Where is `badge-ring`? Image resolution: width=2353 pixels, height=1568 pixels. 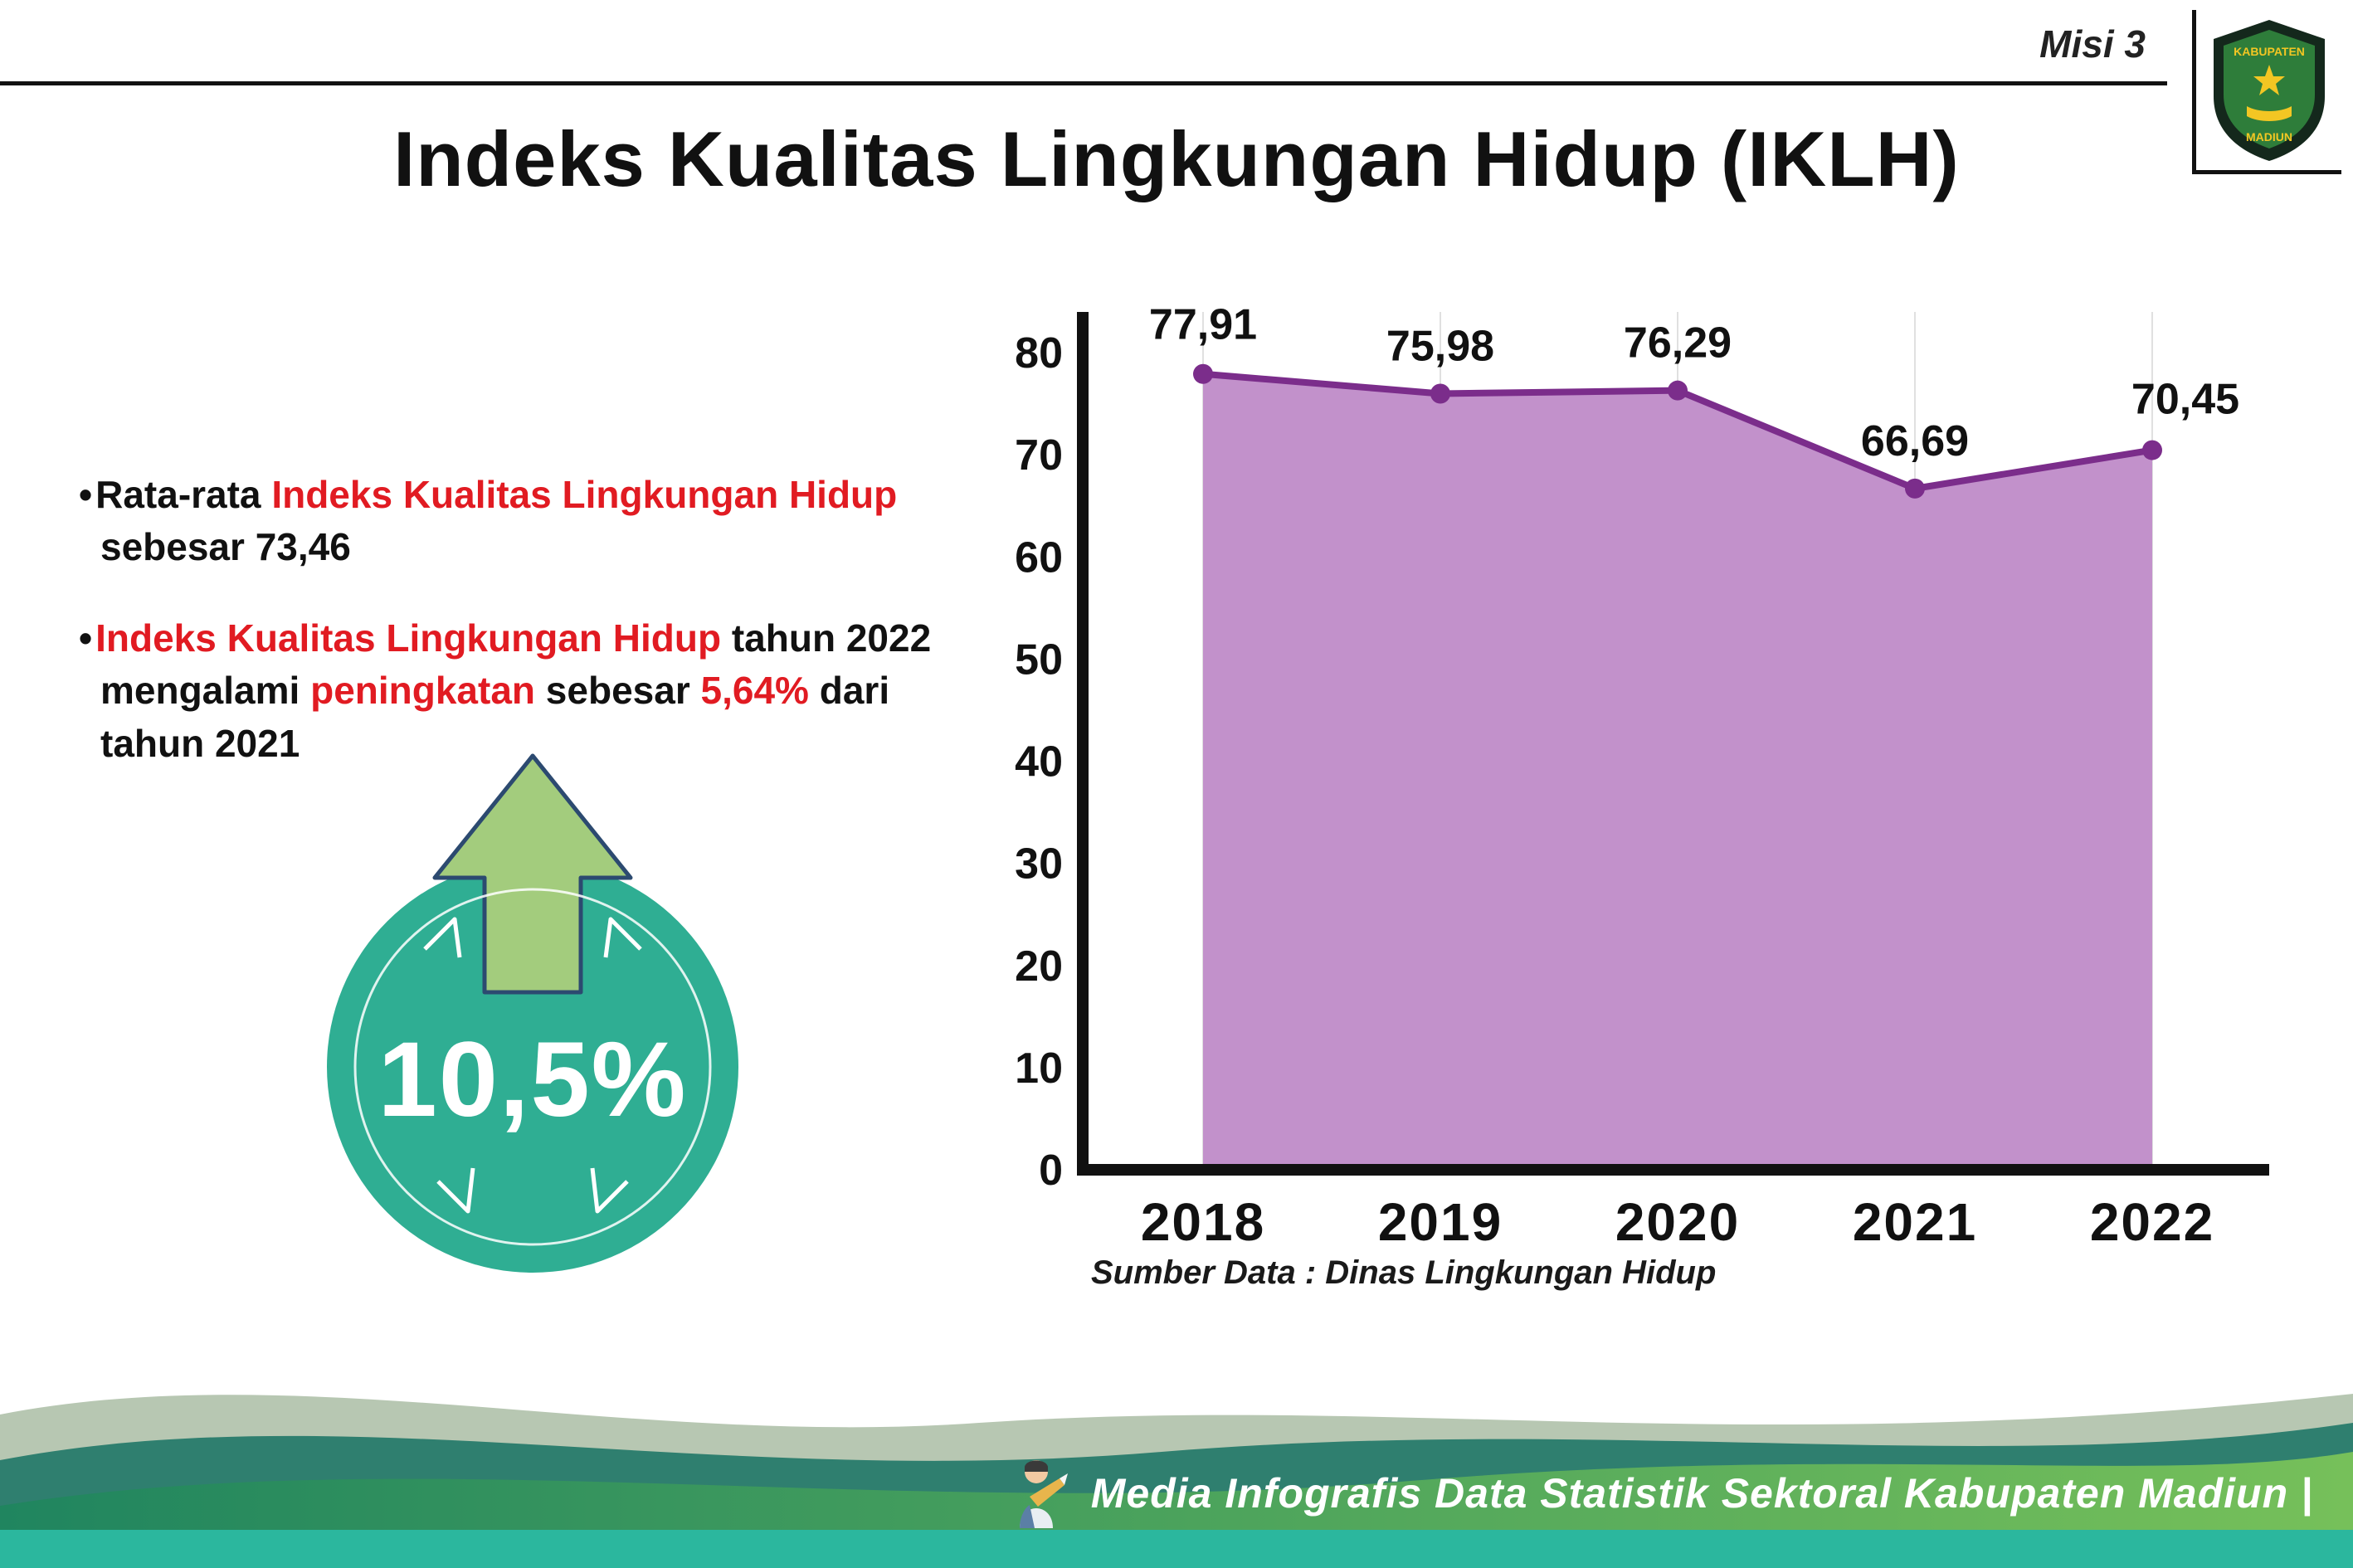 badge-ring is located at coordinates (532, 1067).